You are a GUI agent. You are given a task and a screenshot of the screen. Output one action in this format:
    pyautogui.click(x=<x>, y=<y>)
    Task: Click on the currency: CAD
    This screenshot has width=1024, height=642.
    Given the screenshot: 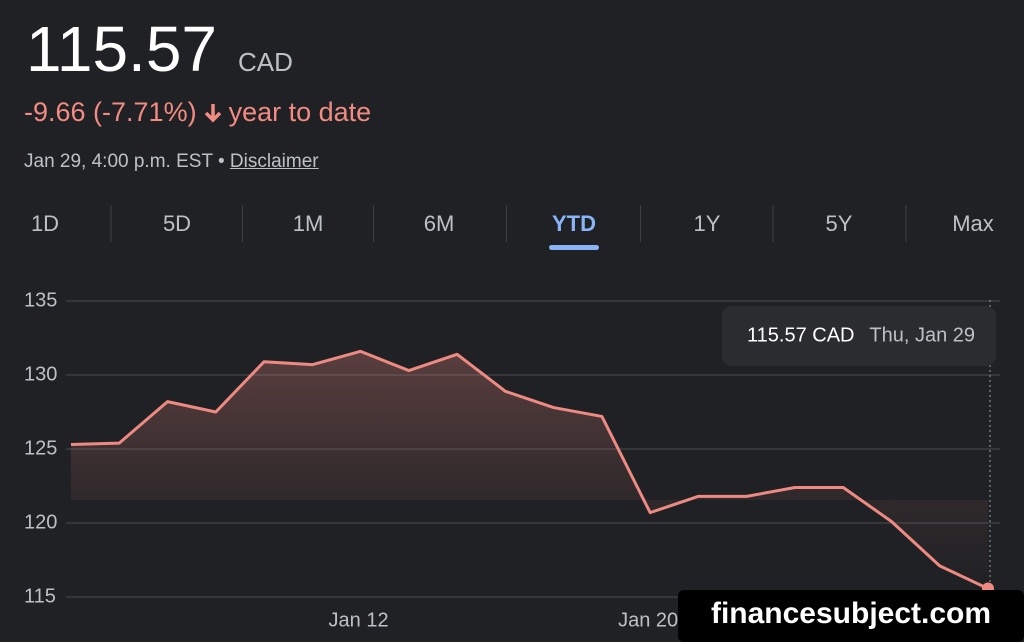 What is the action you would take?
    pyautogui.click(x=265, y=62)
    